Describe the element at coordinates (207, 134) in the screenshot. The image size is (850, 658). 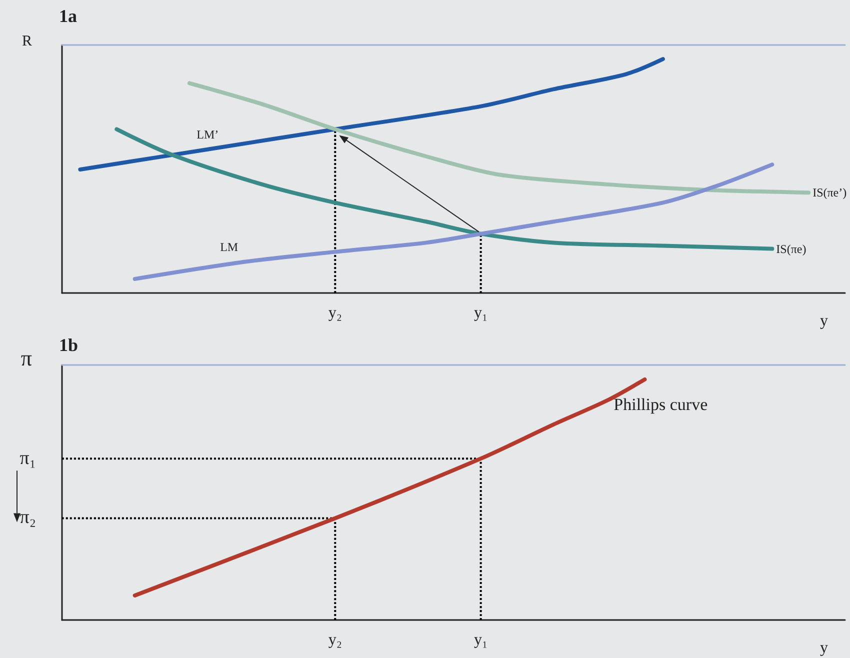
I see `series-label: LM’` at that location.